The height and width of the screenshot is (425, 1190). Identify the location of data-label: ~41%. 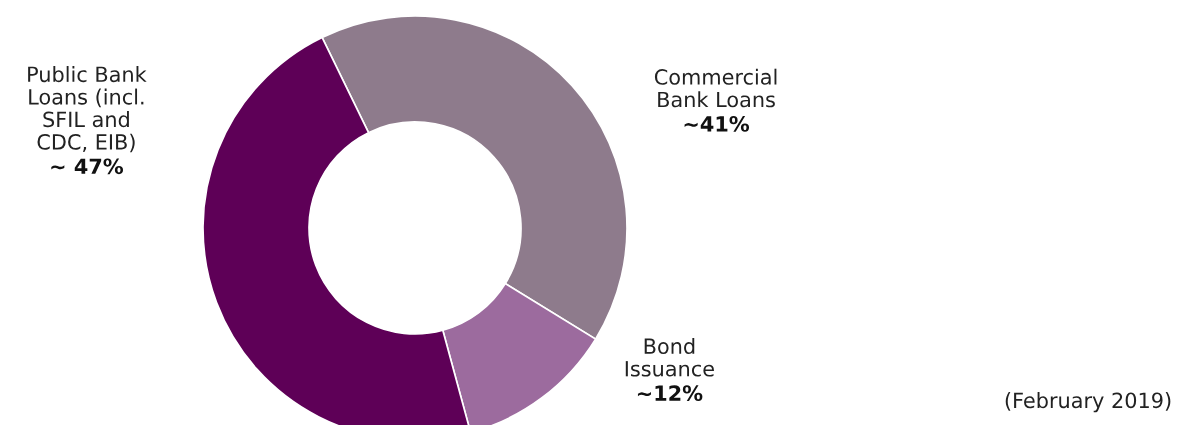
(717, 124).